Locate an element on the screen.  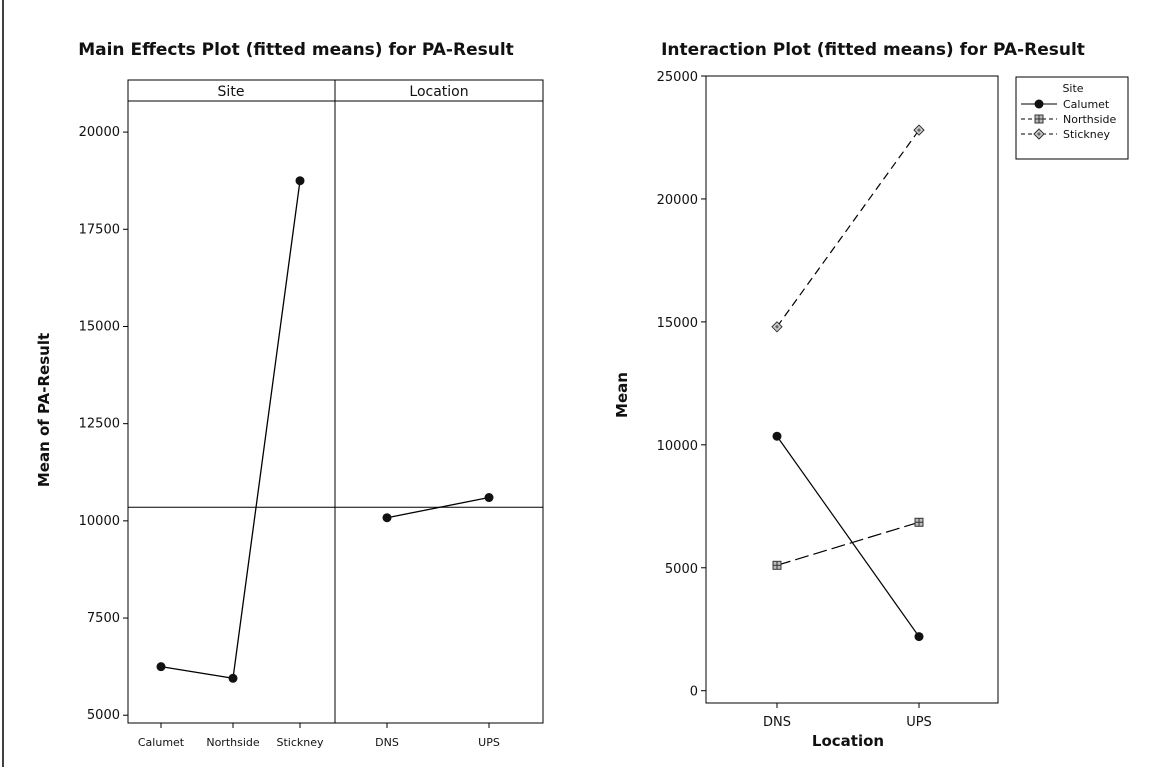
y-tick-label: 12500 is located at coordinates (99, 424).